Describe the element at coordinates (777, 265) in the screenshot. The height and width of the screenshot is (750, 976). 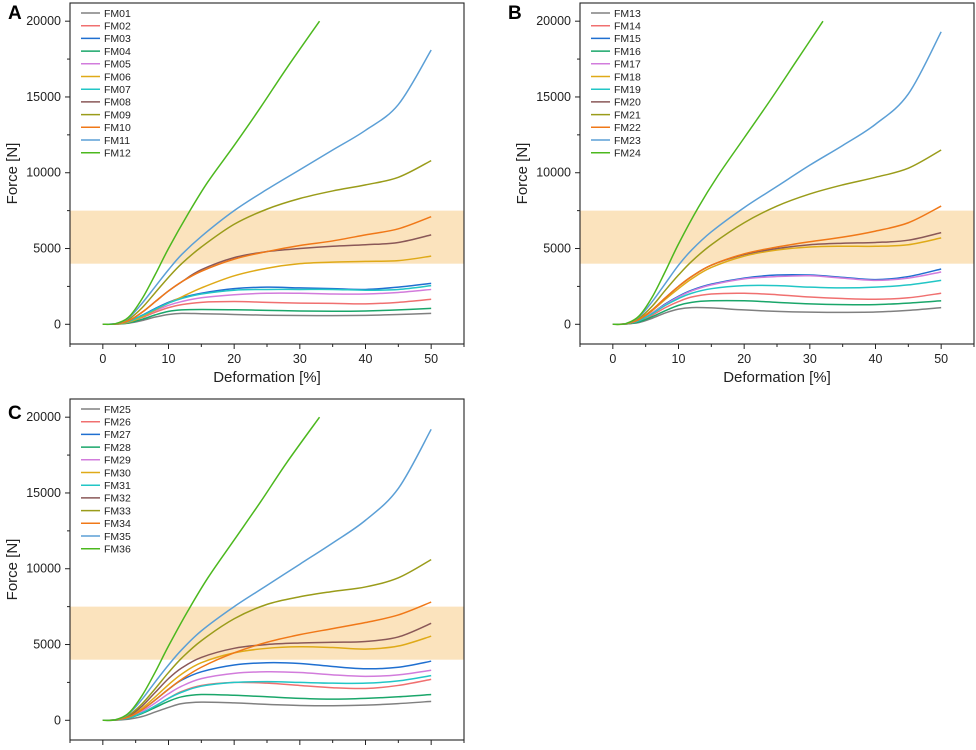
I see `series-line-fm22` at that location.